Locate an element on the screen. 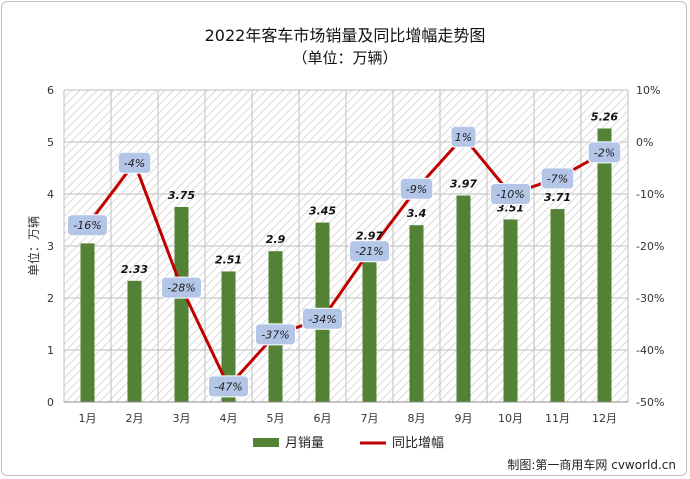 Image resolution: width=690 pixels, height=479 pixels. line-value-label: -47% is located at coordinates (228, 386).